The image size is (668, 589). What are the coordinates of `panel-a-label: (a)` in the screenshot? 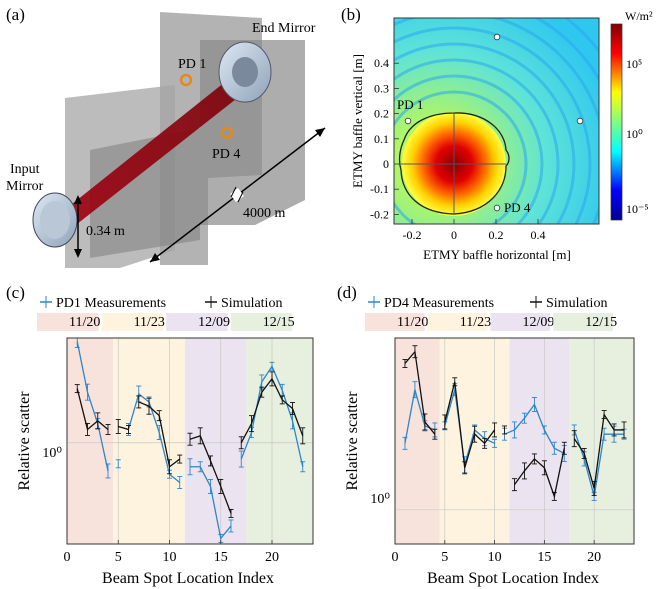 It's located at (15, 14).